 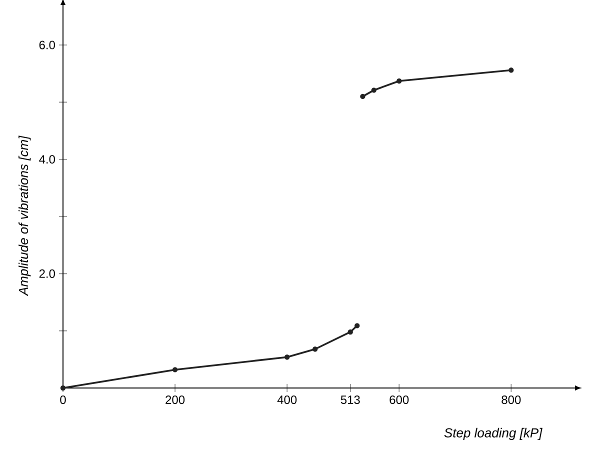 I want to click on x-tick-label: 400, so click(x=287, y=400).